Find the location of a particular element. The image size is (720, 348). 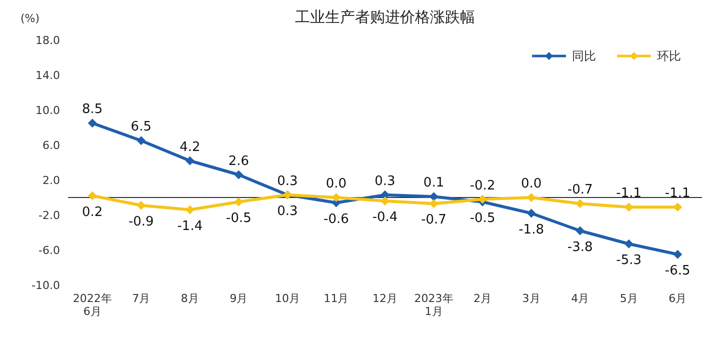

y-axis-title: (%) is located at coordinates (30, 18).